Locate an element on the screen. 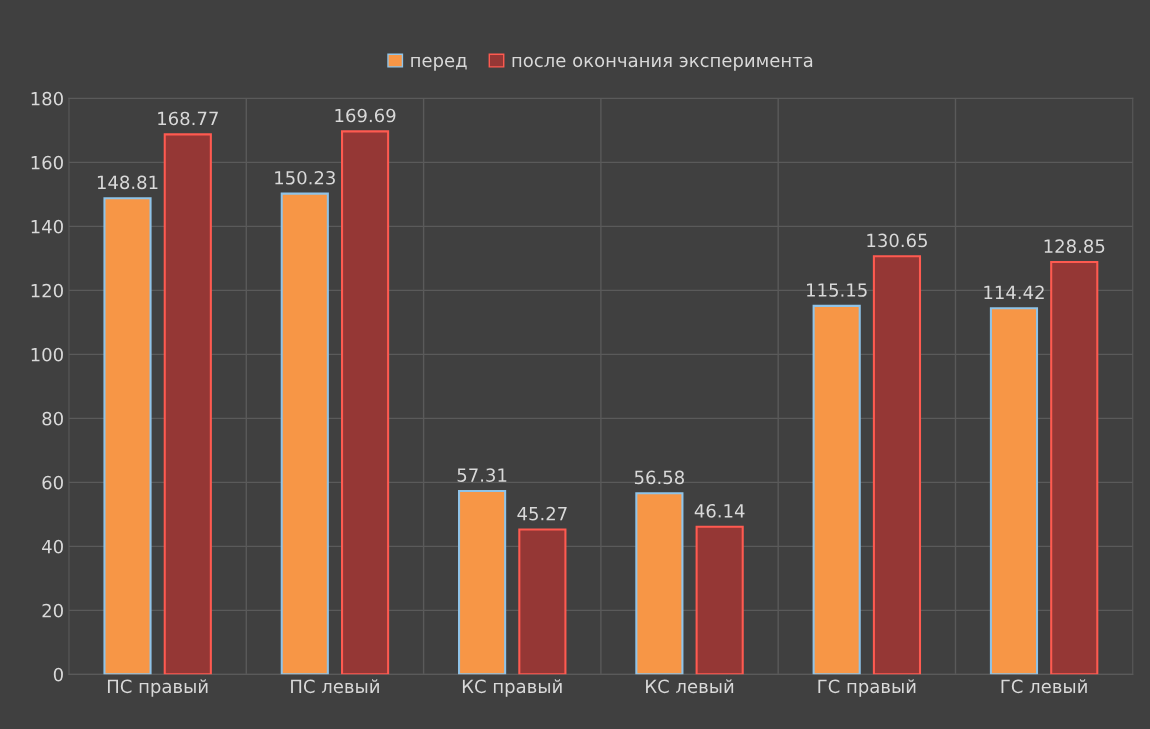  x-tick-label: КС левый is located at coordinates (690, 686).